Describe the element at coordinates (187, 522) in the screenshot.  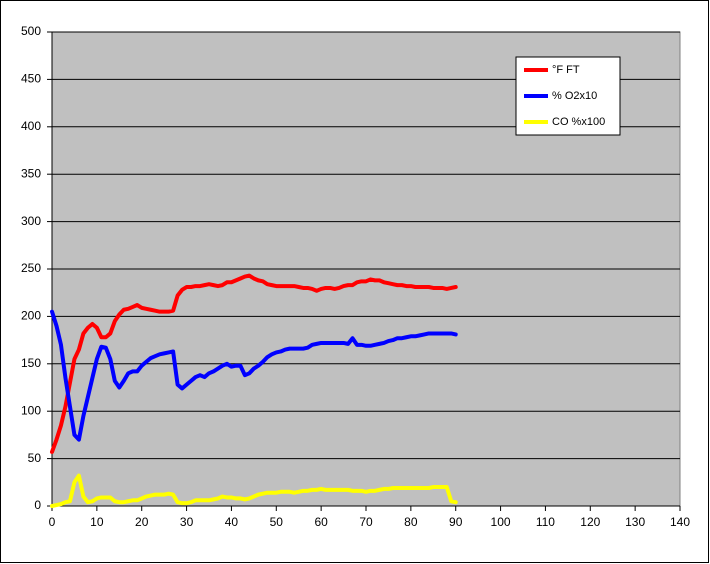
I see `x-tick-label: 30` at that location.